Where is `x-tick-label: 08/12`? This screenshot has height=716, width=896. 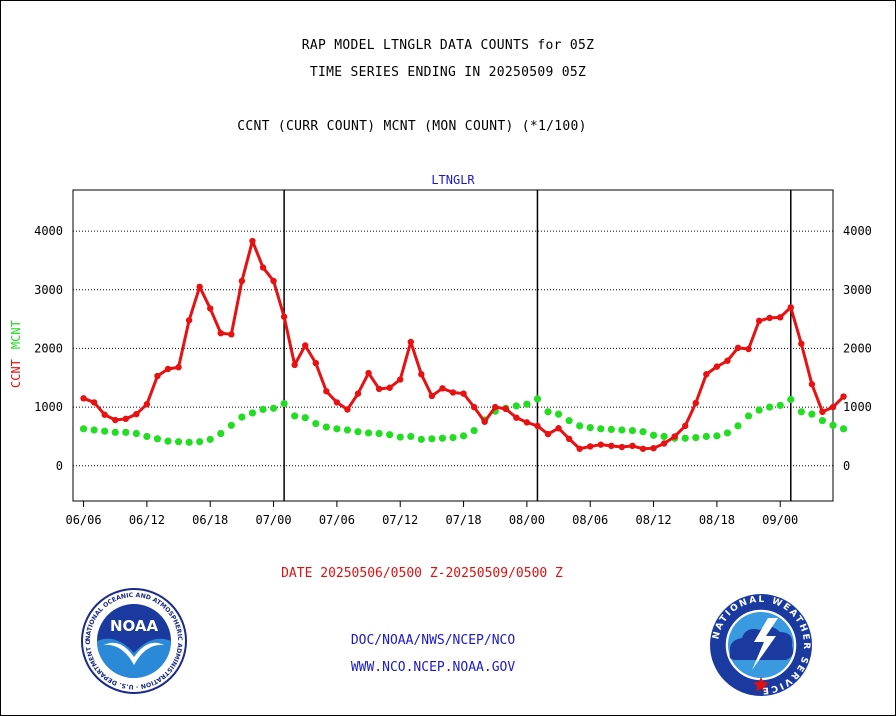
x-tick-label: 08/12 is located at coordinates (653, 520).